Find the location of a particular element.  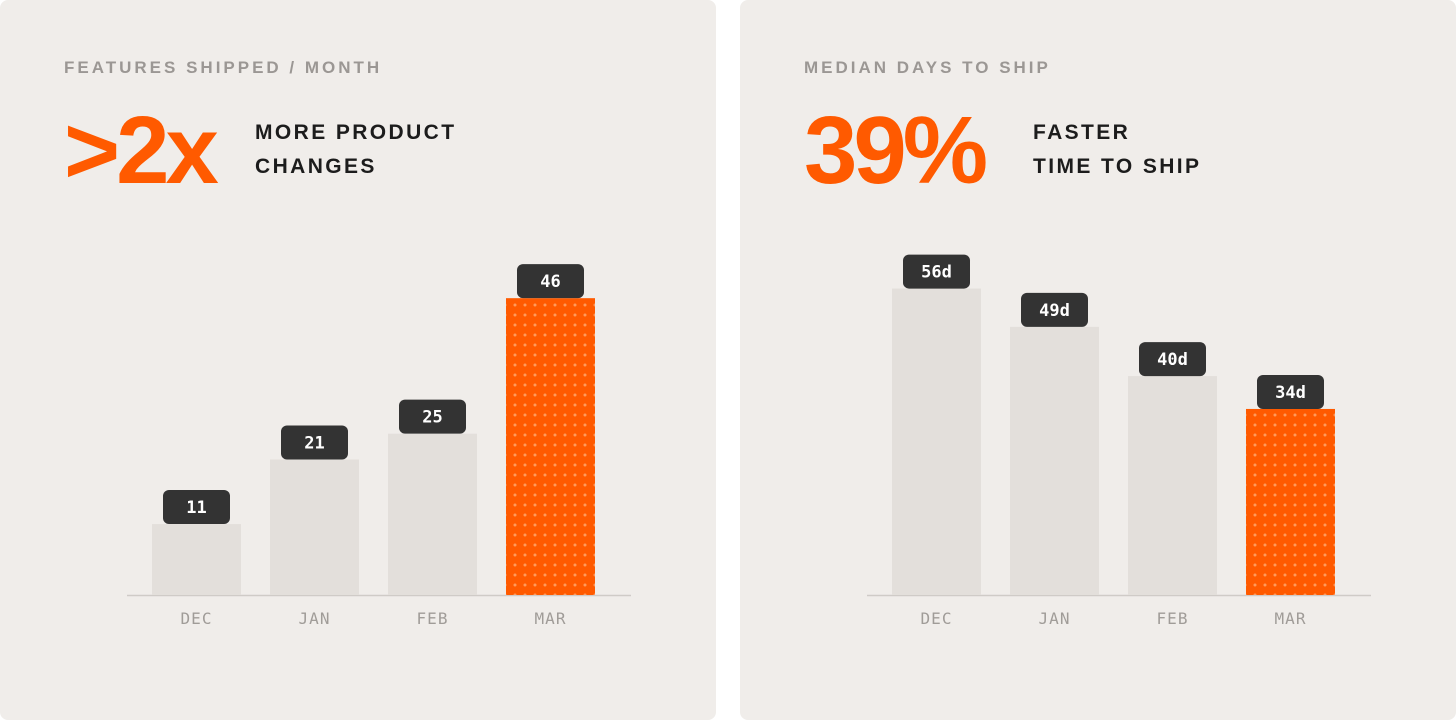

data-label: 34d is located at coordinates (1290, 393).